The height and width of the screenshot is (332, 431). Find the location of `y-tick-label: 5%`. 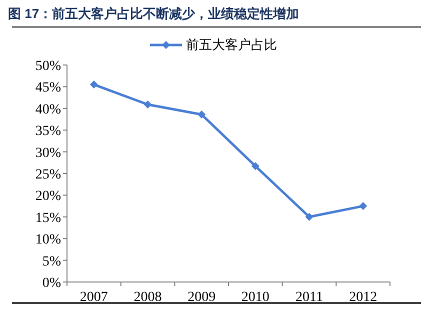

y-tick-label: 5% is located at coordinates (52, 262).